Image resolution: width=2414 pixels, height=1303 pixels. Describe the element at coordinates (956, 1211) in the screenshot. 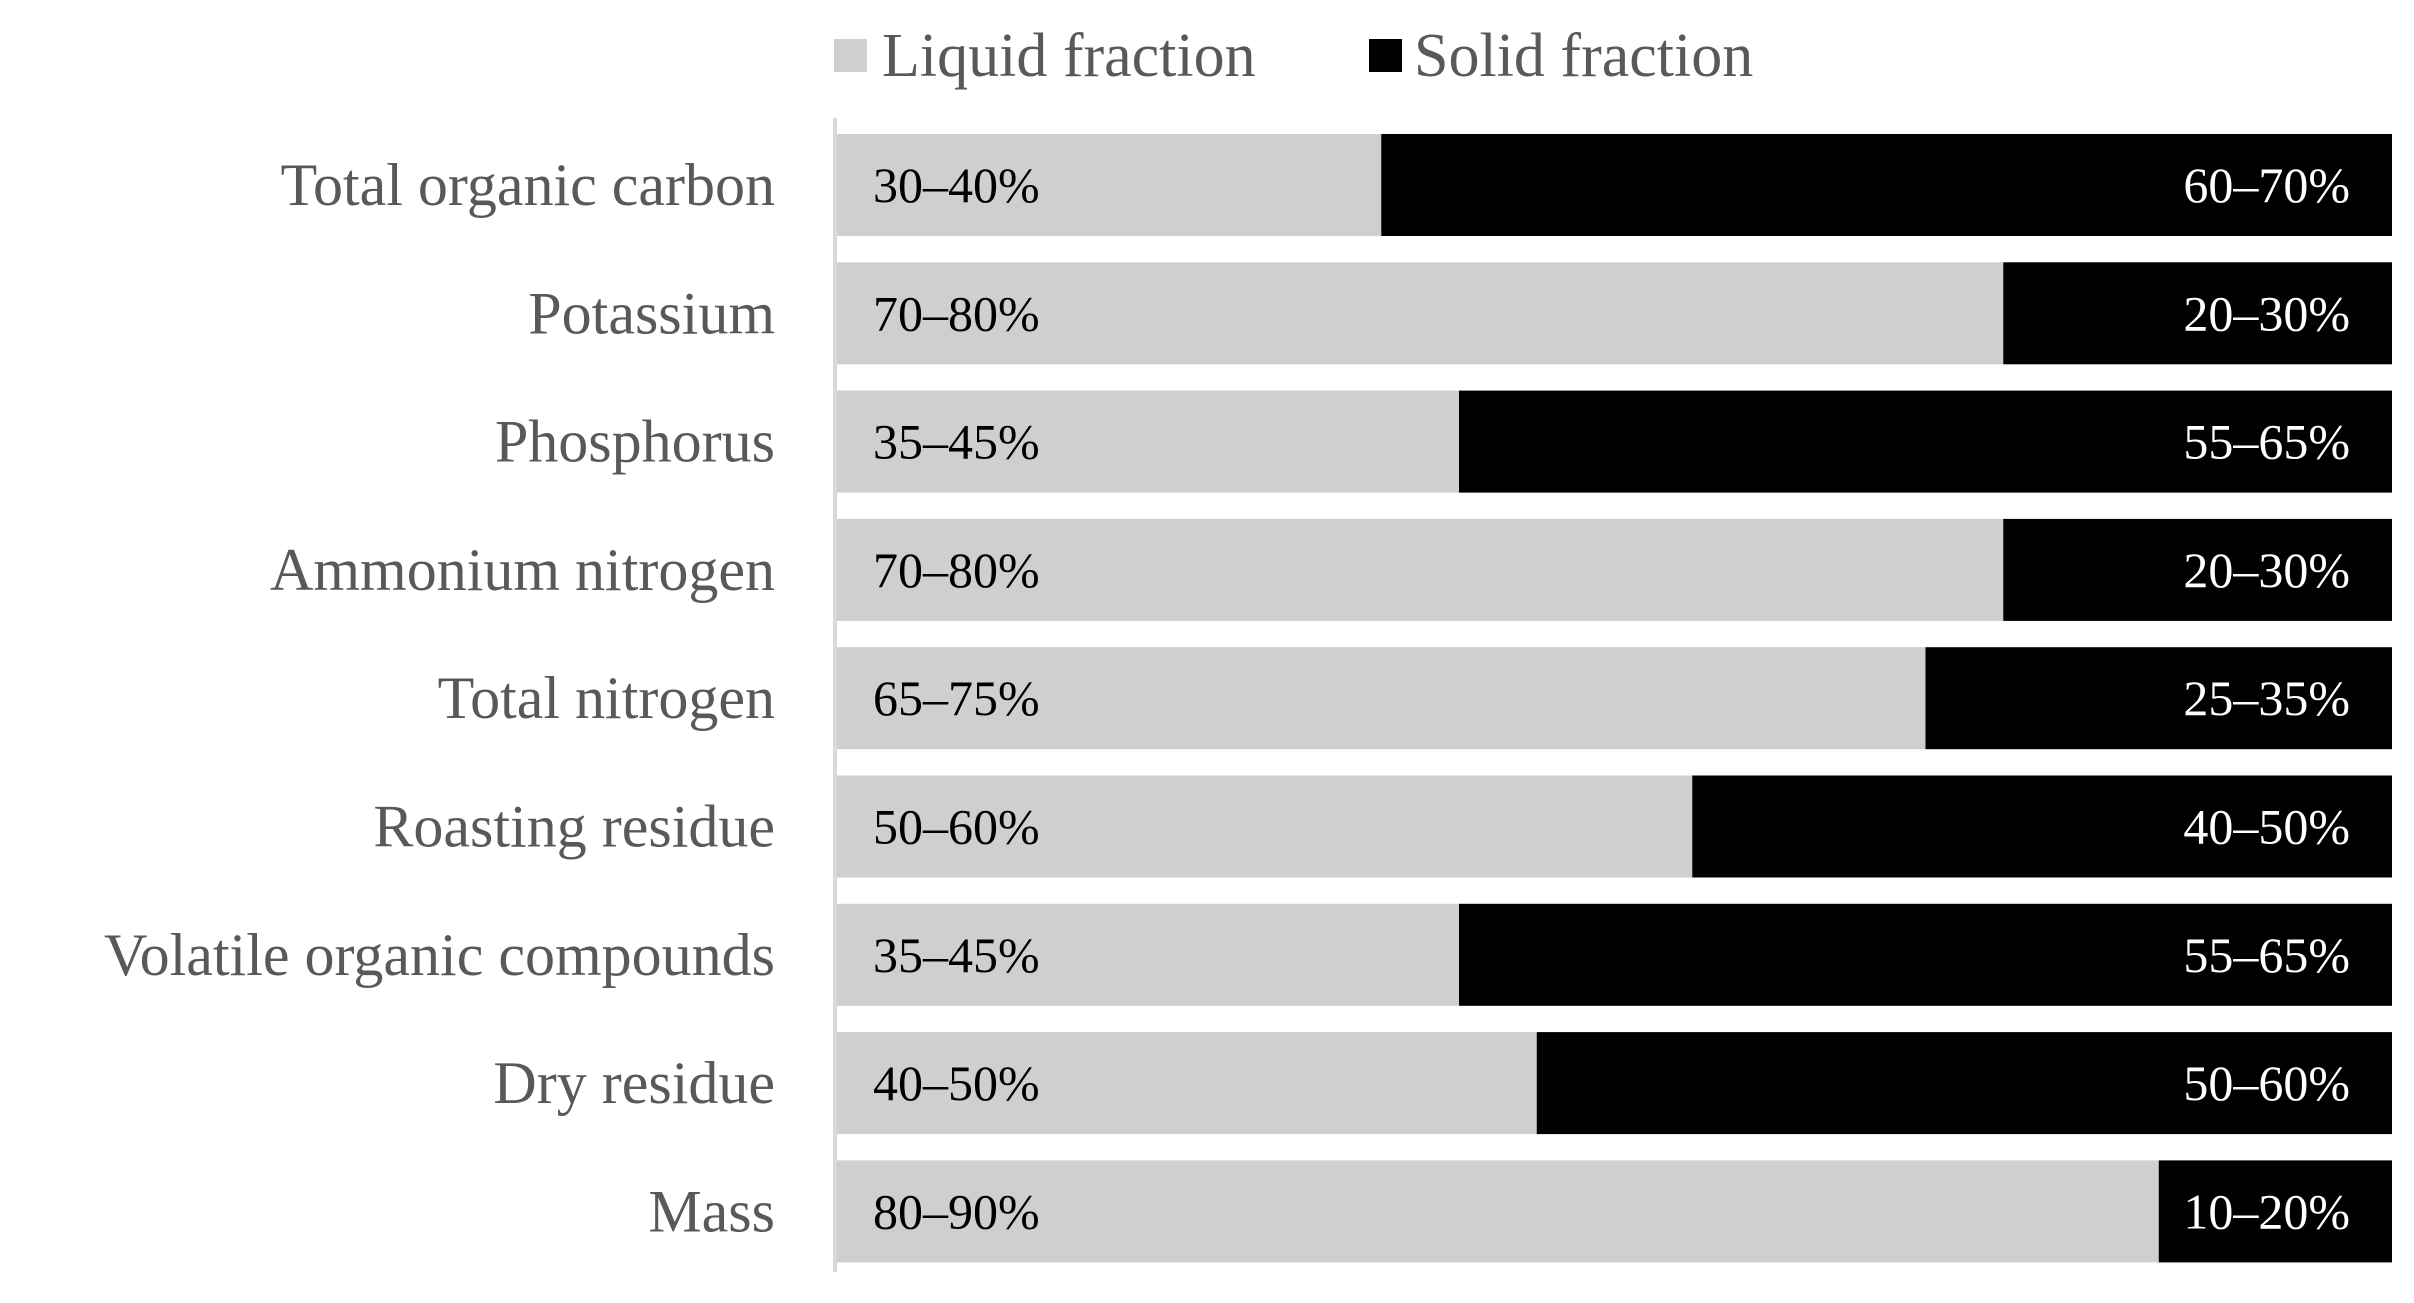

I see `data-label-liquid: 80–90%` at that location.